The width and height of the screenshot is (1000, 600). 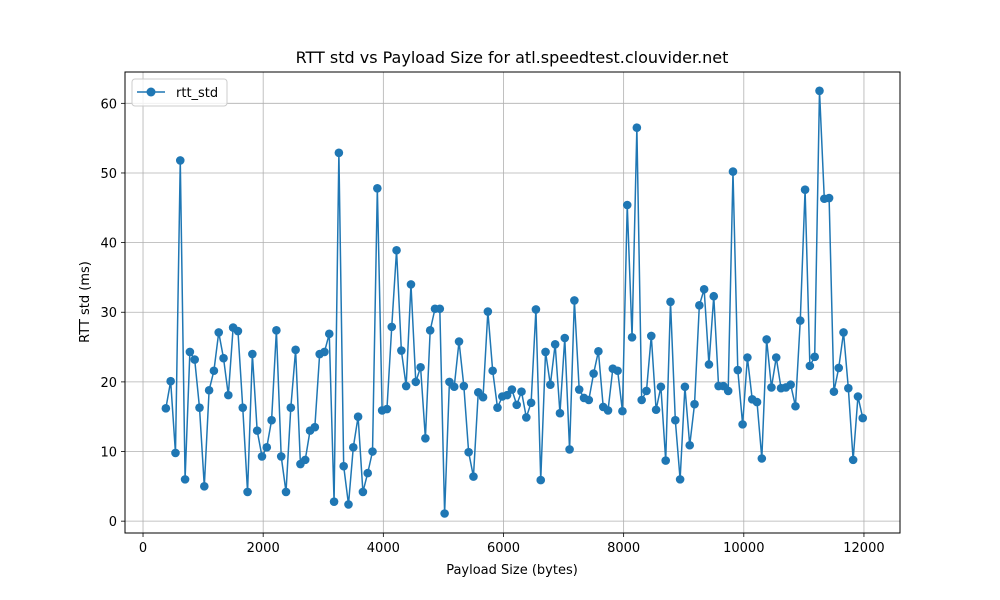 I want to click on x-tick-label: 4000, so click(x=383, y=548).